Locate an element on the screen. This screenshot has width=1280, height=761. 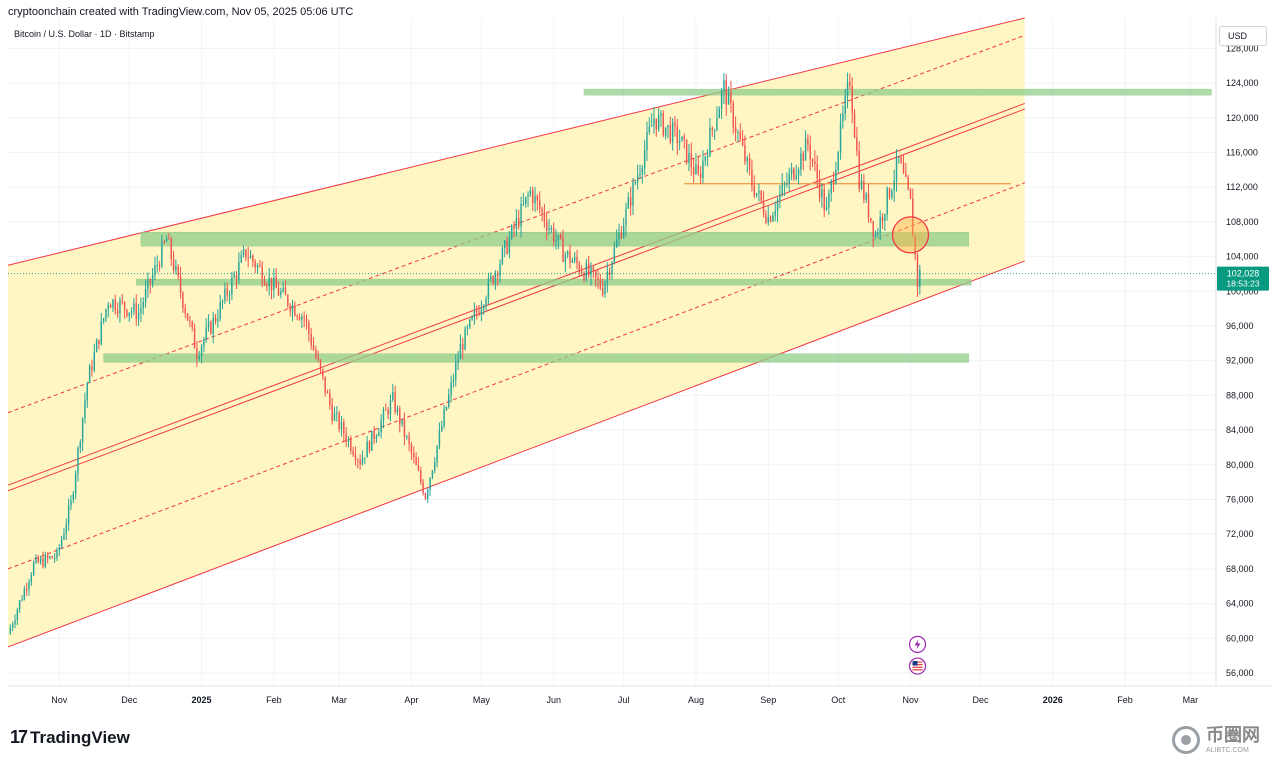
watermark-logo-icon is located at coordinates (1186, 740).